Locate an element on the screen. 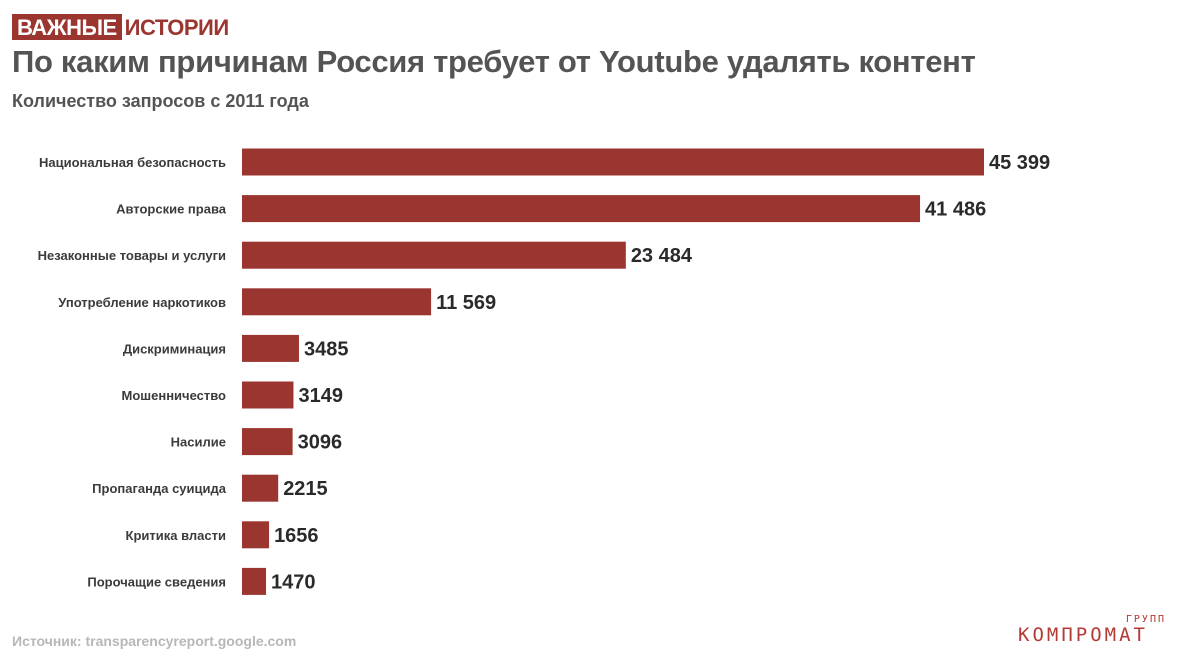 Image resolution: width=1179 pixels, height=663 pixels. category-label: Дискриминация is located at coordinates (174, 348).